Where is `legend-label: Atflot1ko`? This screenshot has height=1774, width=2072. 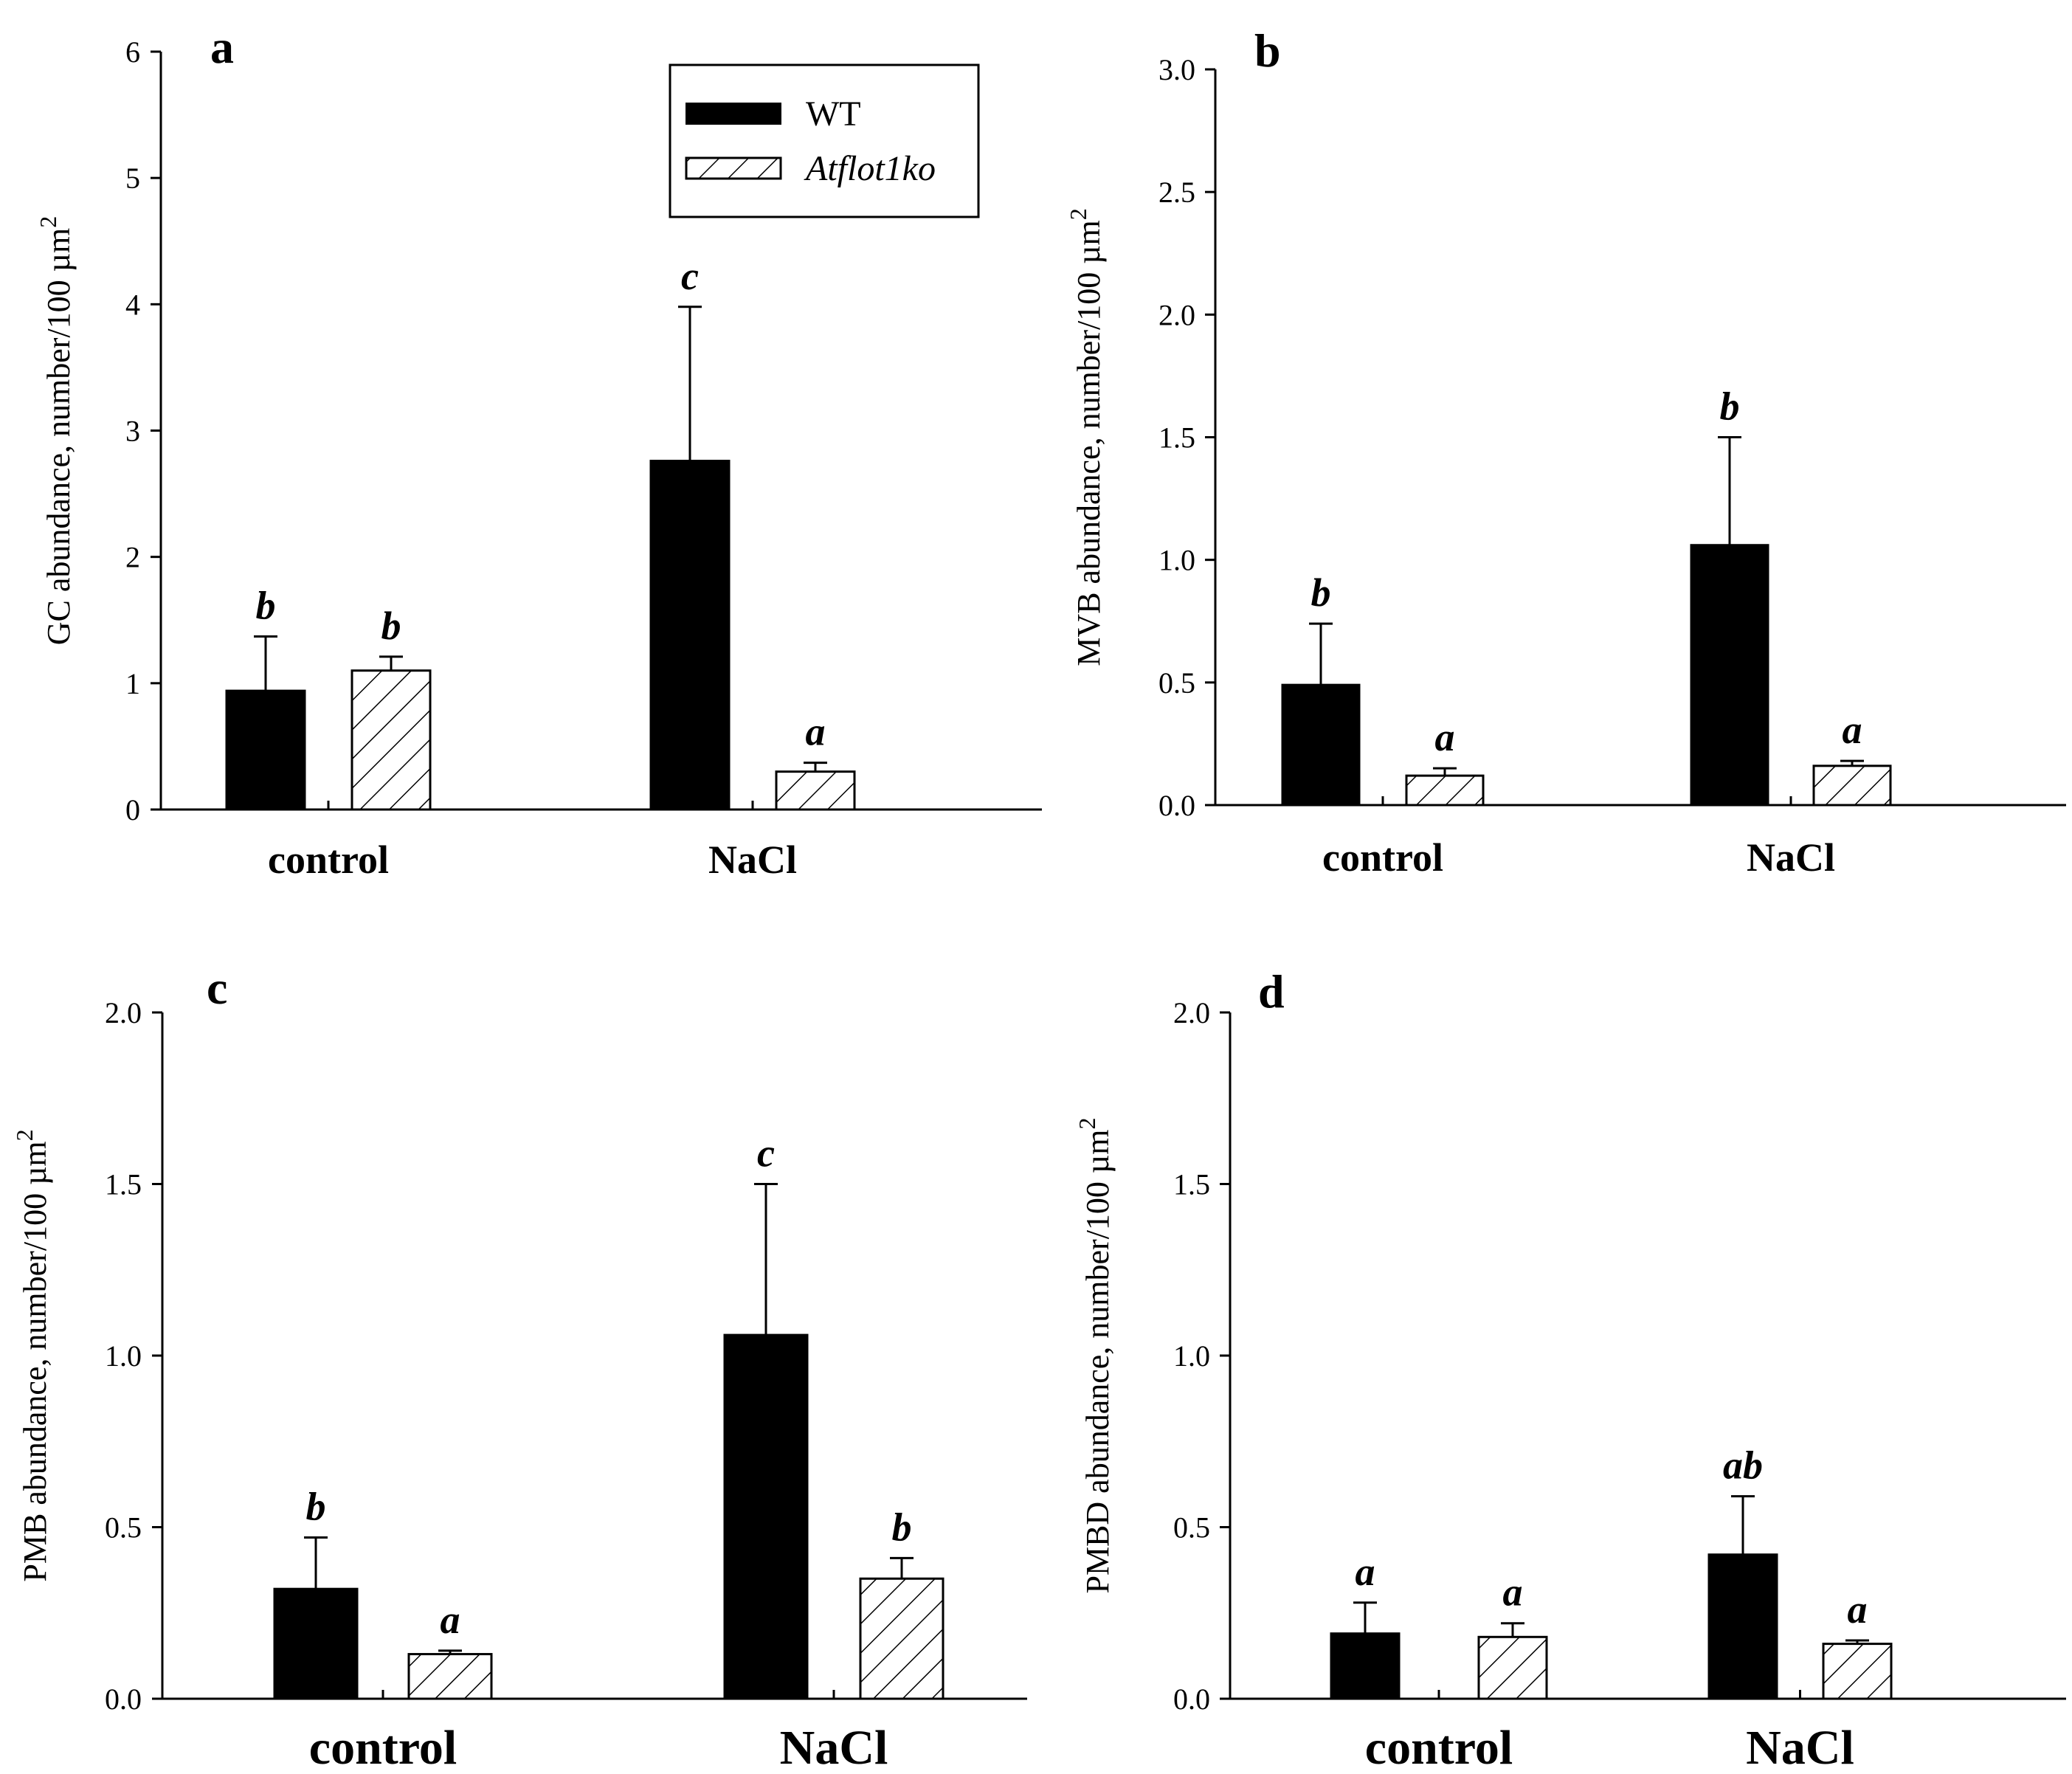
legend-label: Atflot1ko is located at coordinates (870, 168).